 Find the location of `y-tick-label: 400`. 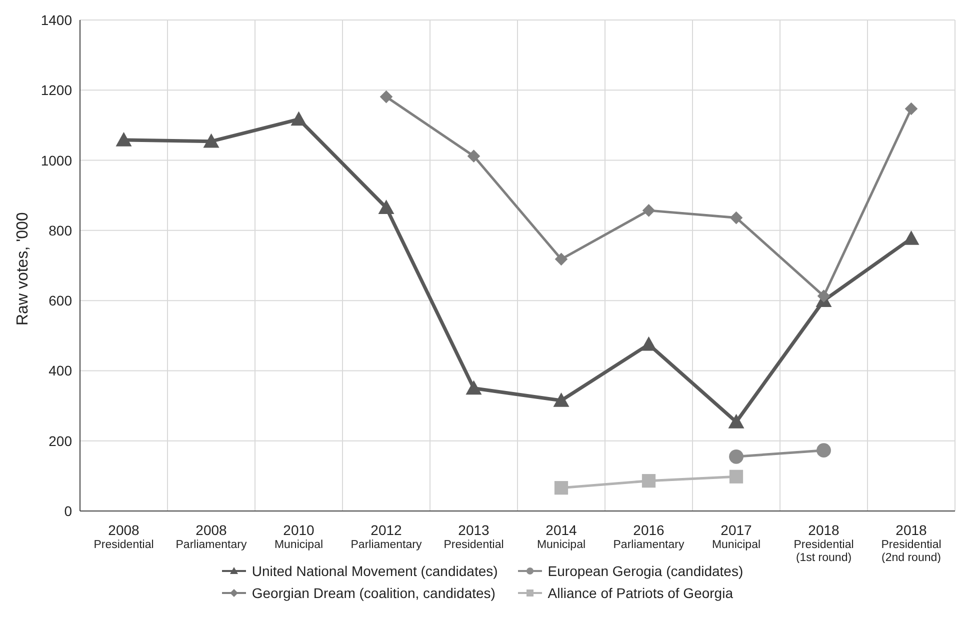

y-tick-label: 400 is located at coordinates (60, 370).